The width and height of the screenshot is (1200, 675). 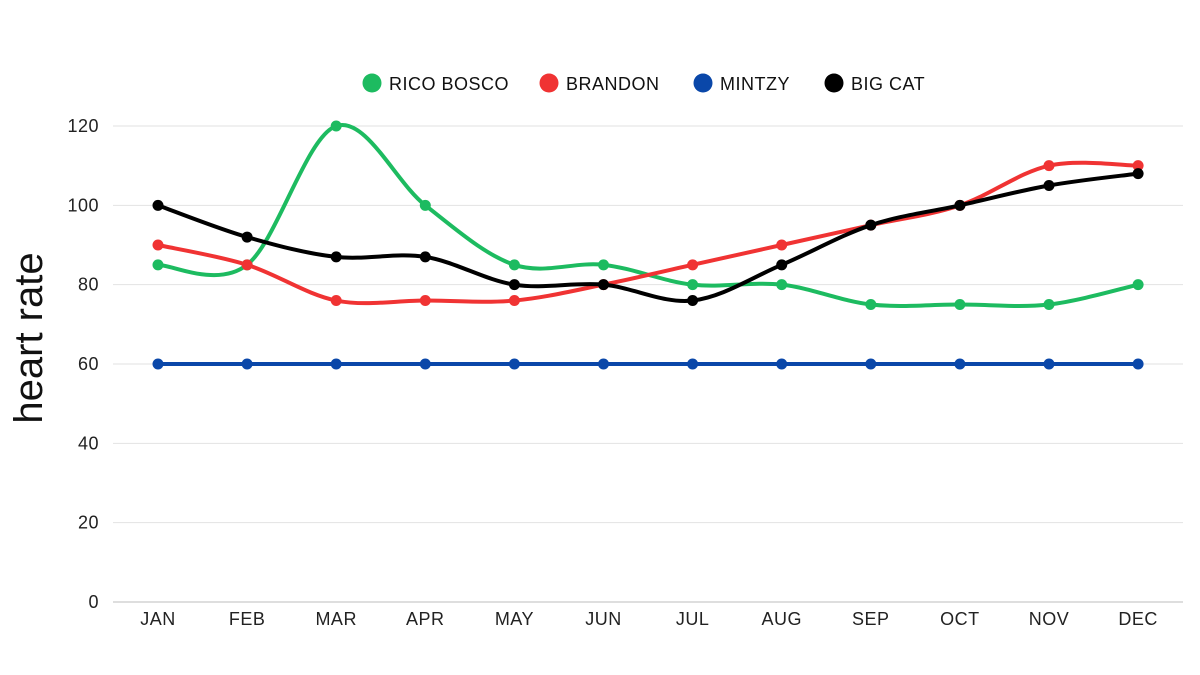 I want to click on y-axis-ticks: 0 20 40 60 80 100 120, so click(x=83, y=364).